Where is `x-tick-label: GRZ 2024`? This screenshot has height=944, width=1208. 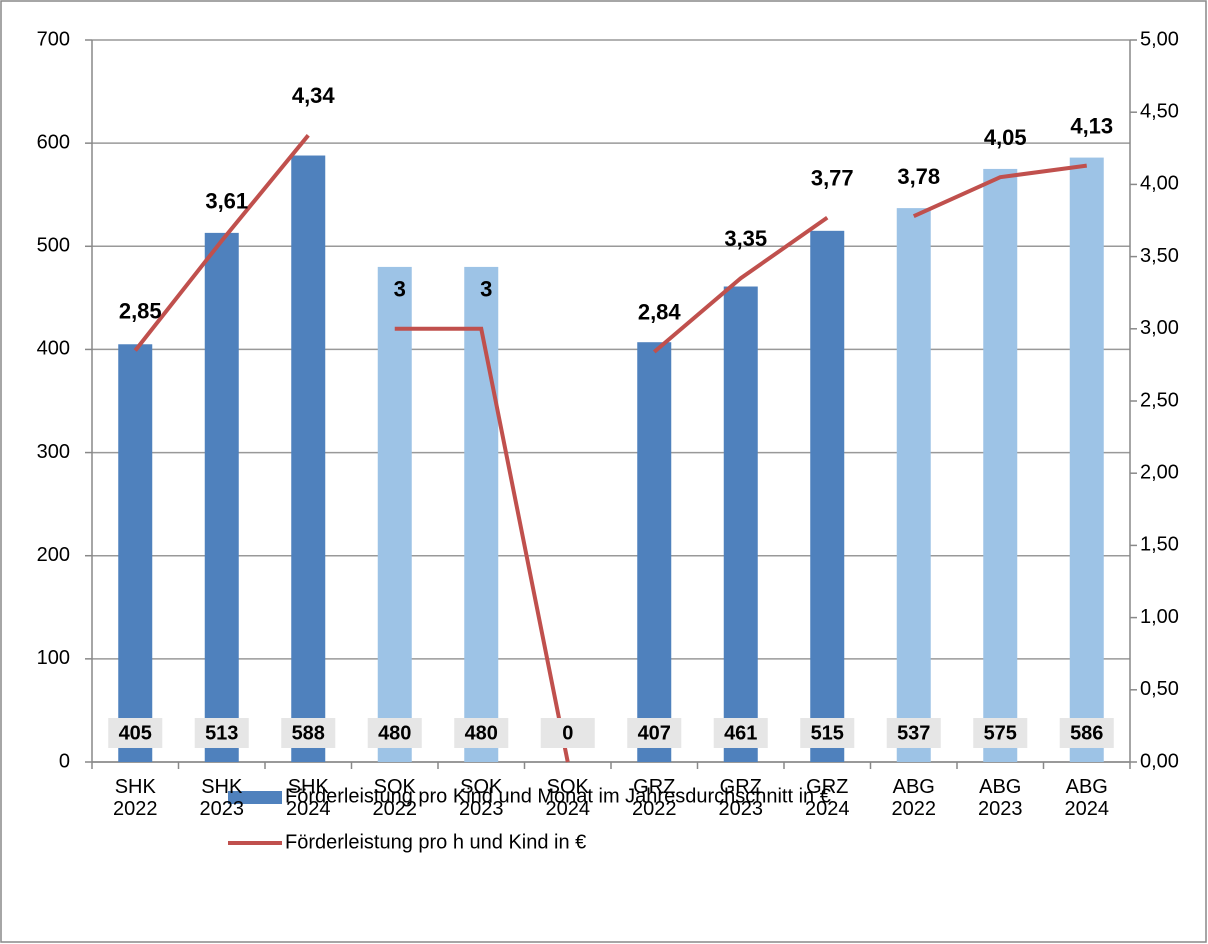
x-tick-label: GRZ 2024 is located at coordinates (827, 798).